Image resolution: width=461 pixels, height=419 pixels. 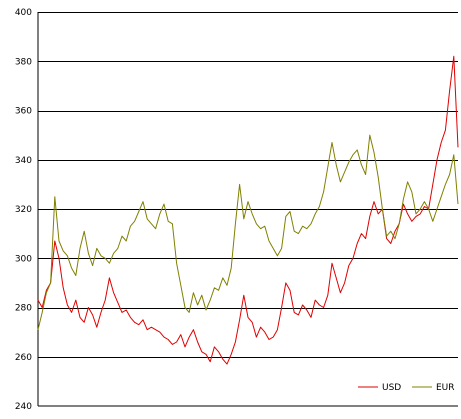 What do you see at coordinates (23, 309) in the screenshot?
I see `y-tick-label-280: 280` at bounding box center [23, 309].